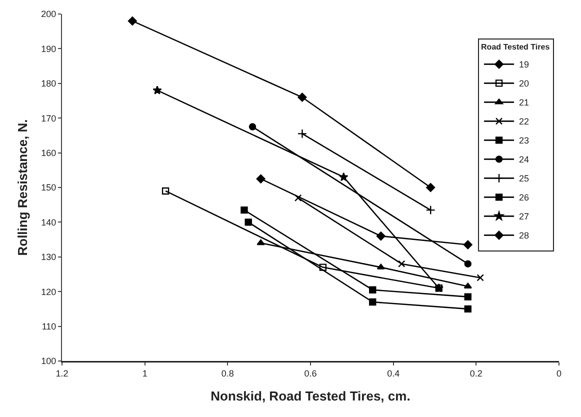  Describe the element at coordinates (48, 291) in the screenshot. I see `y-tick-label: 120` at that location.